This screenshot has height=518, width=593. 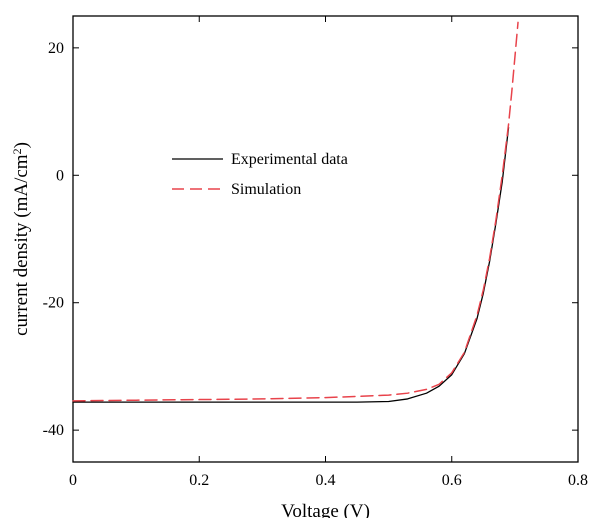 What do you see at coordinates (199, 480) in the screenshot?
I see `x-tick-label: 0.2` at bounding box center [199, 480].